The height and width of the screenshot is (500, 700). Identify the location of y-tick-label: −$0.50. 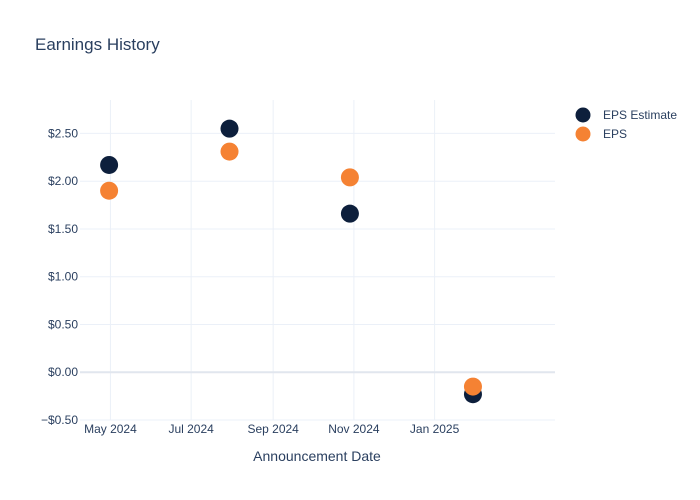
(59, 420).